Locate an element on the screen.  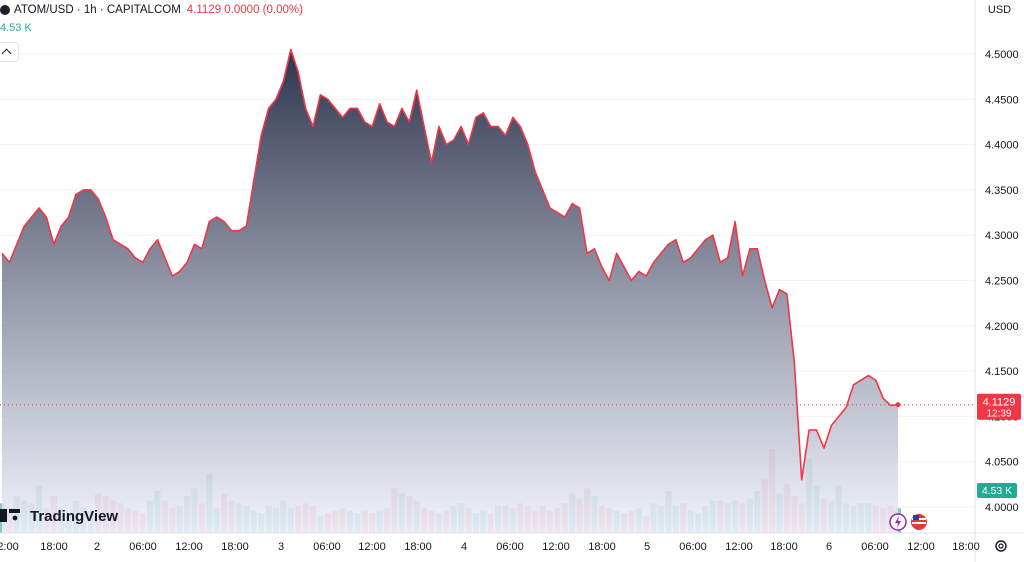
tradingview-logo-text: TradingView is located at coordinates (74, 516).